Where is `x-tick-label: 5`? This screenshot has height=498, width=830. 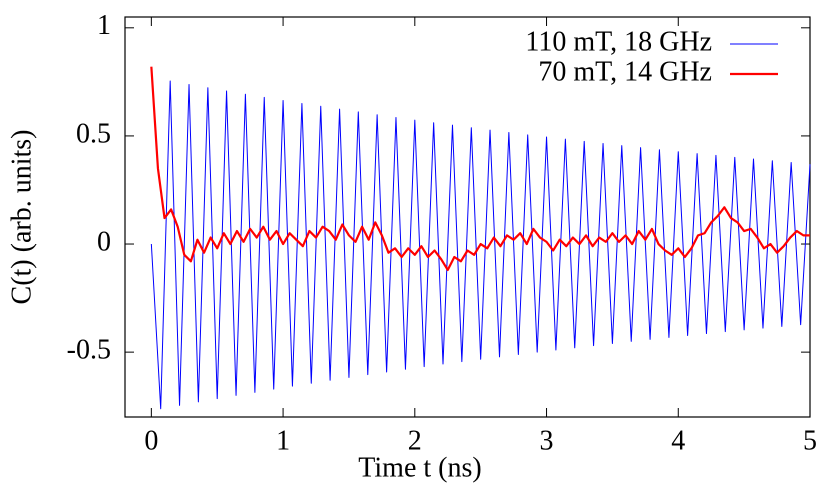
x-tick-label: 5 is located at coordinates (810, 440).